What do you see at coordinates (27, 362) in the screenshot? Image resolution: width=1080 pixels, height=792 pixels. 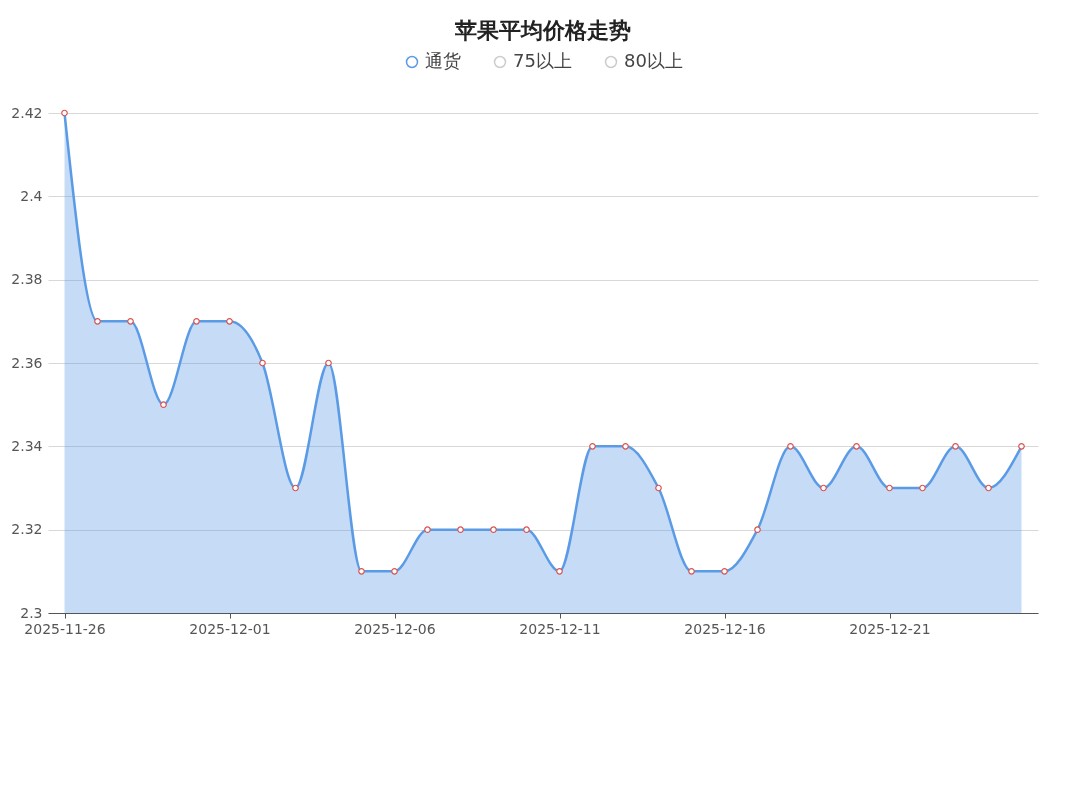 I see `y-tick-label: 2.36` at bounding box center [27, 362].